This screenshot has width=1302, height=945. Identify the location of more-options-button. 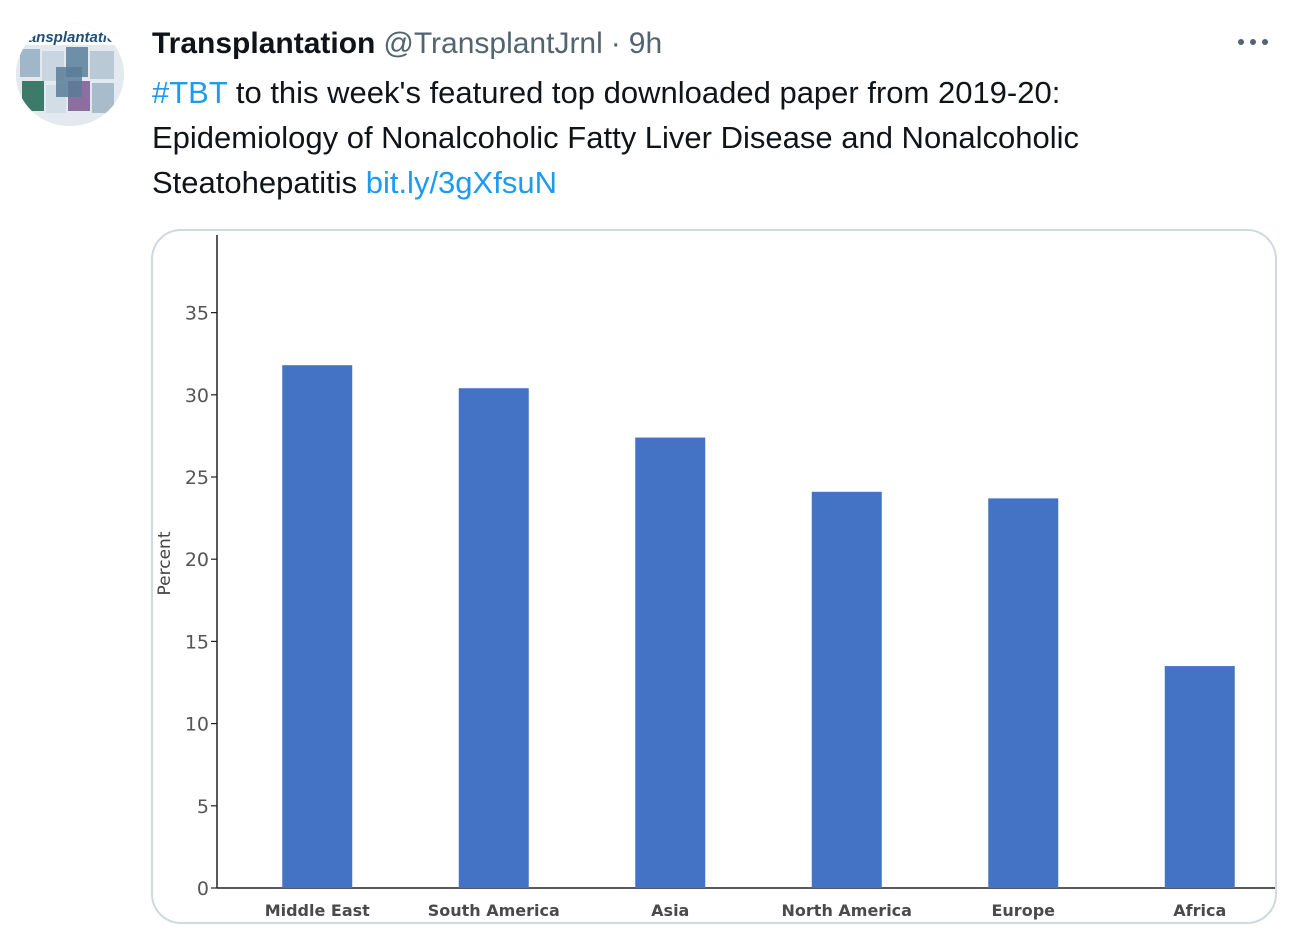
(1253, 42).